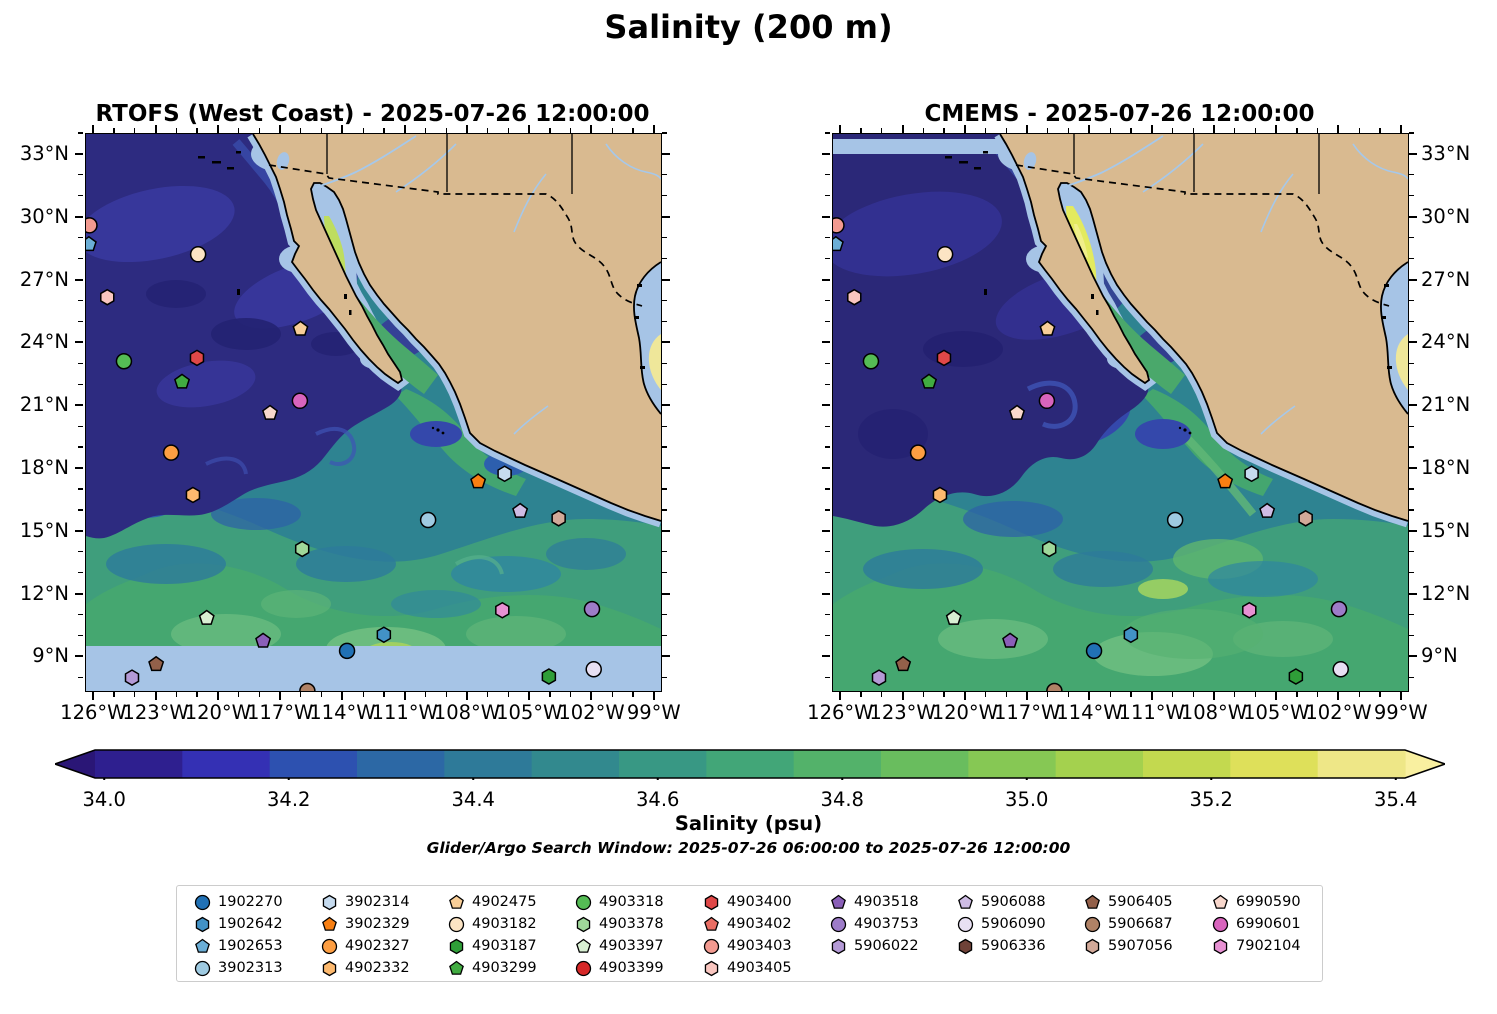 The image size is (1497, 1014). Describe the element at coordinates (1128, 902) in the screenshot. I see `legend-entry-5906405: 5906405` at that location.